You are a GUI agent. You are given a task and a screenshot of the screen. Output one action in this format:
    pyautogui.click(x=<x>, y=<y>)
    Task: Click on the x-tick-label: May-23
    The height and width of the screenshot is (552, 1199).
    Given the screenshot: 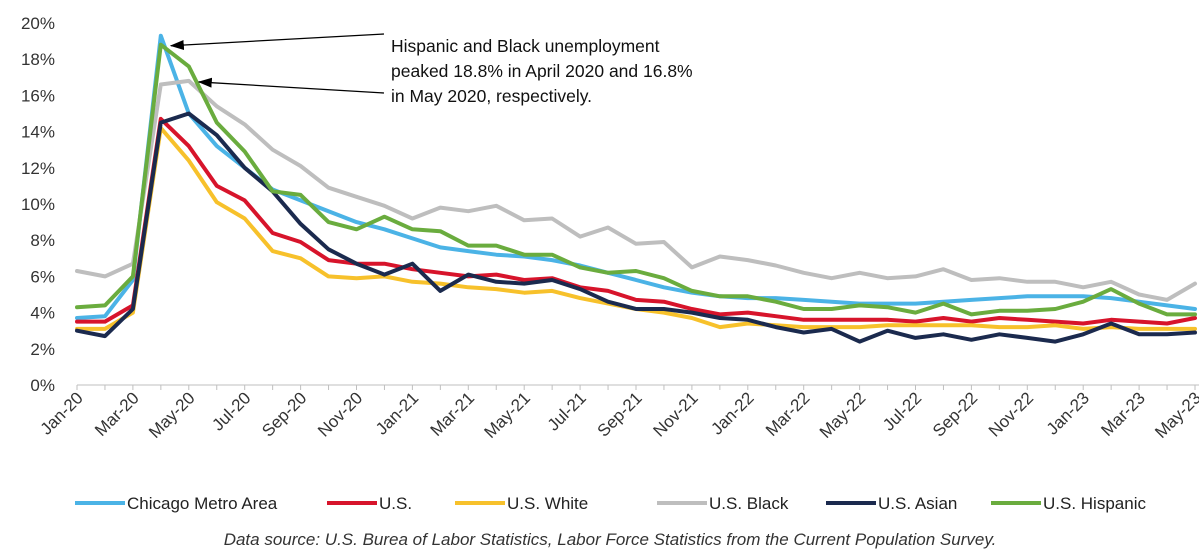 What is the action you would take?
    pyautogui.click(x=1175, y=415)
    